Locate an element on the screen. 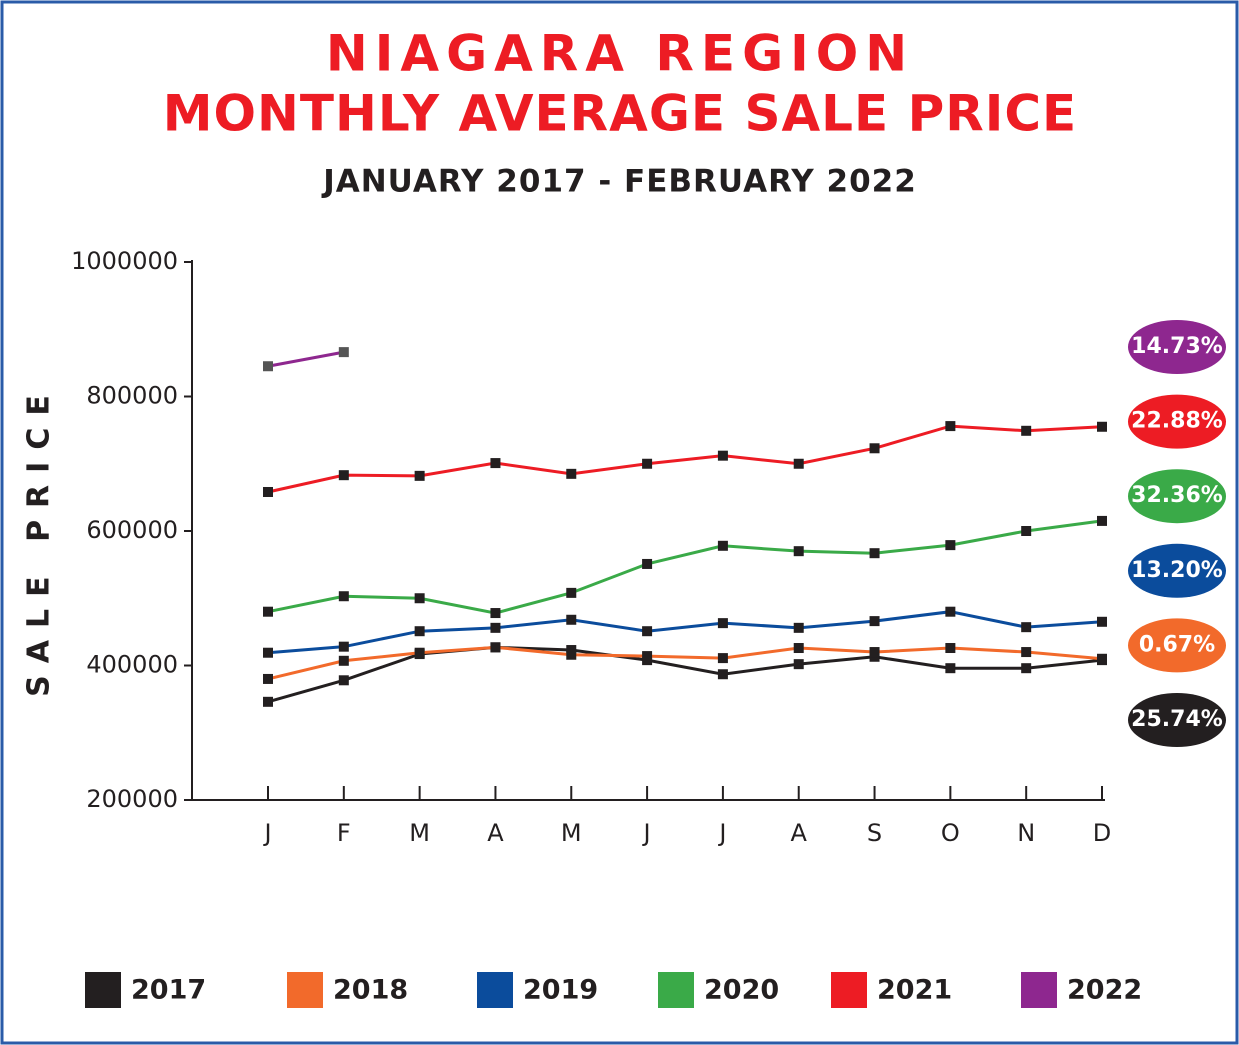 Image resolution: width=1239 pixels, height=1045 pixels. chart-title: NIAGARA REGION is located at coordinates (620, 54).